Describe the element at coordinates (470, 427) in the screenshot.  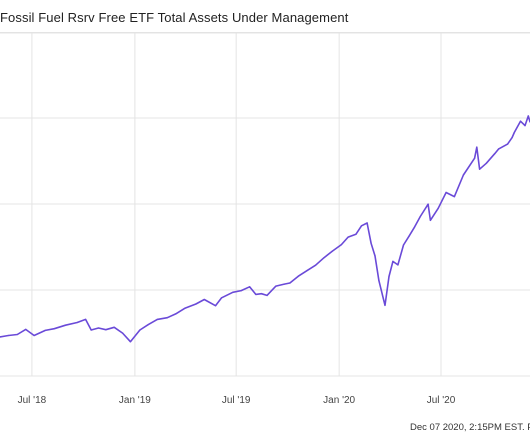
I see `footer-credit: Dec 07 2020, 2:15PM EST. Powe` at that location.